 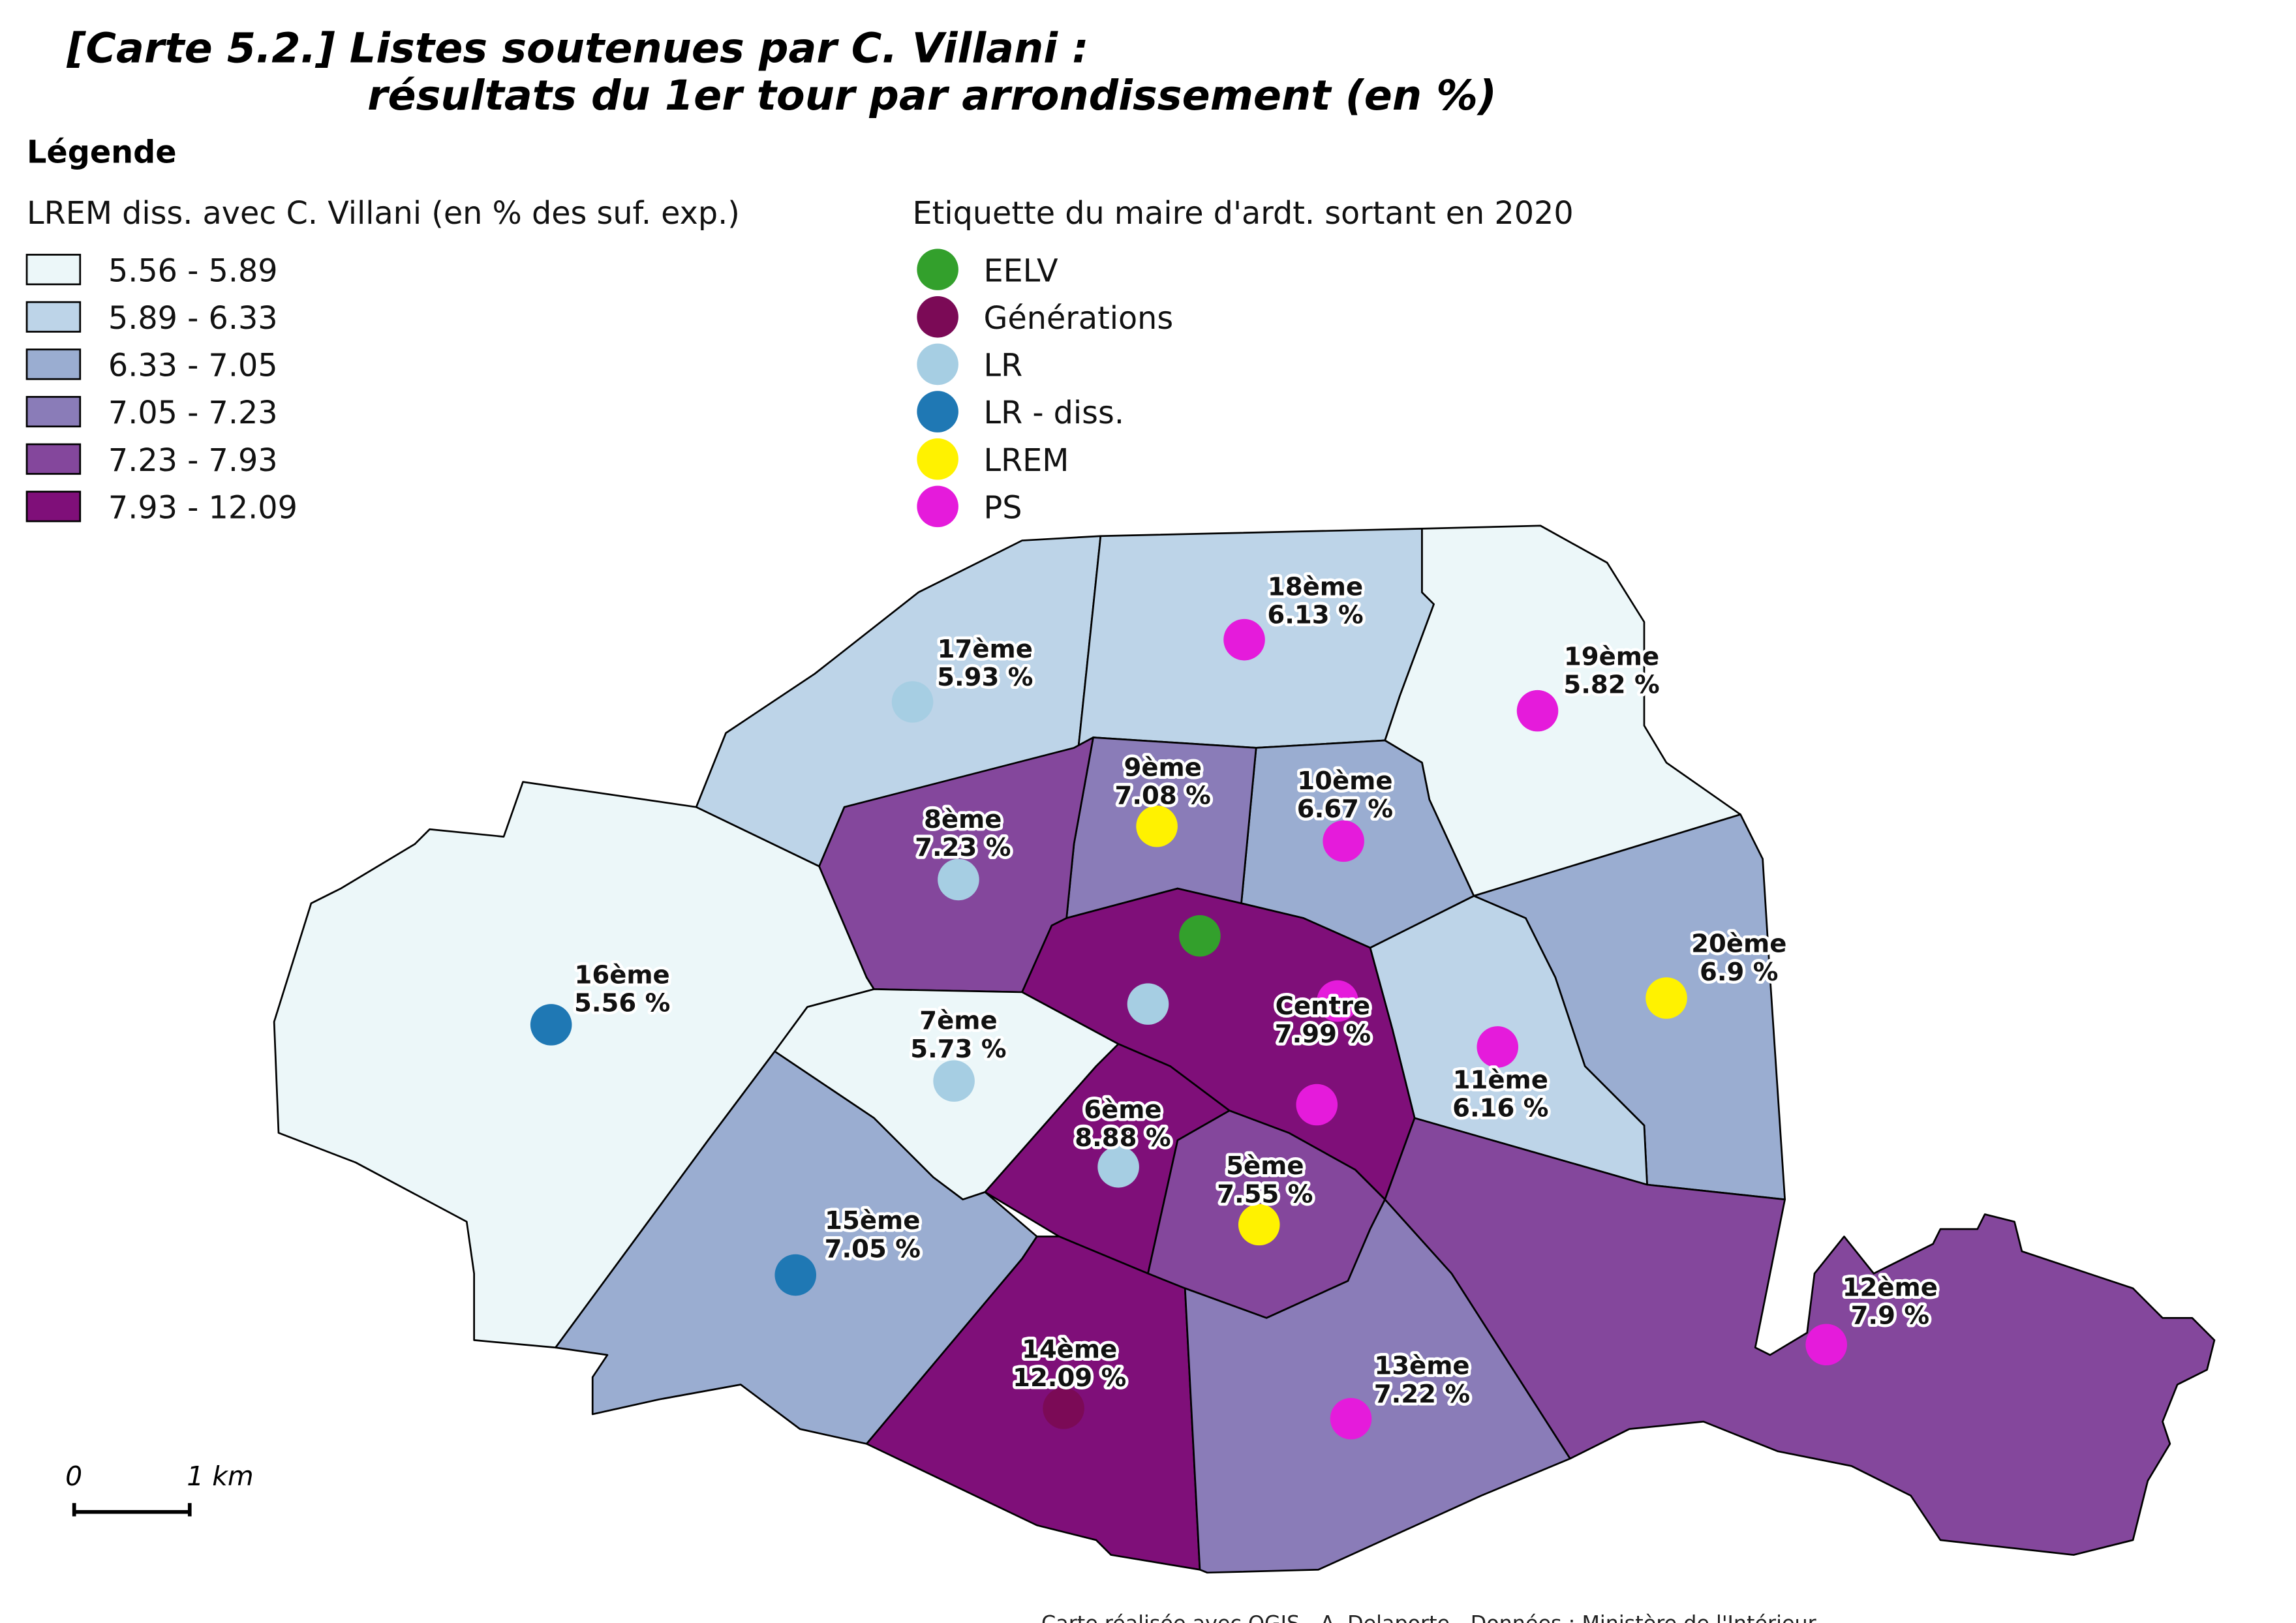 I want to click on legend-mayor-label: LR - diss., so click(x=1054, y=413).